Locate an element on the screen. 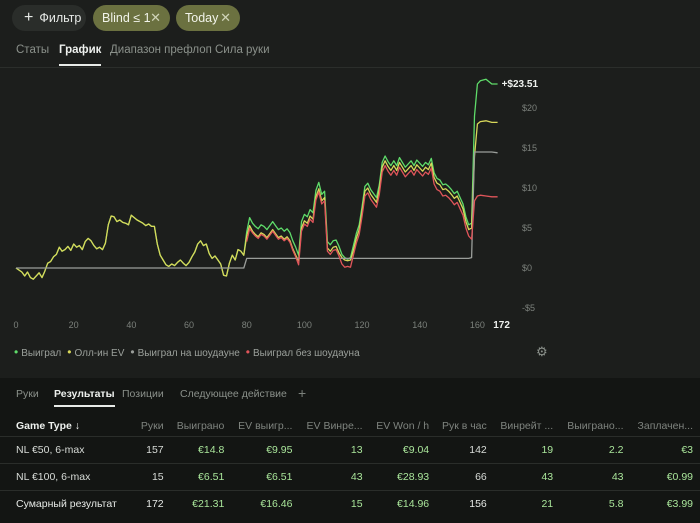  end-value-label: +$23.51 is located at coordinates (520, 84).